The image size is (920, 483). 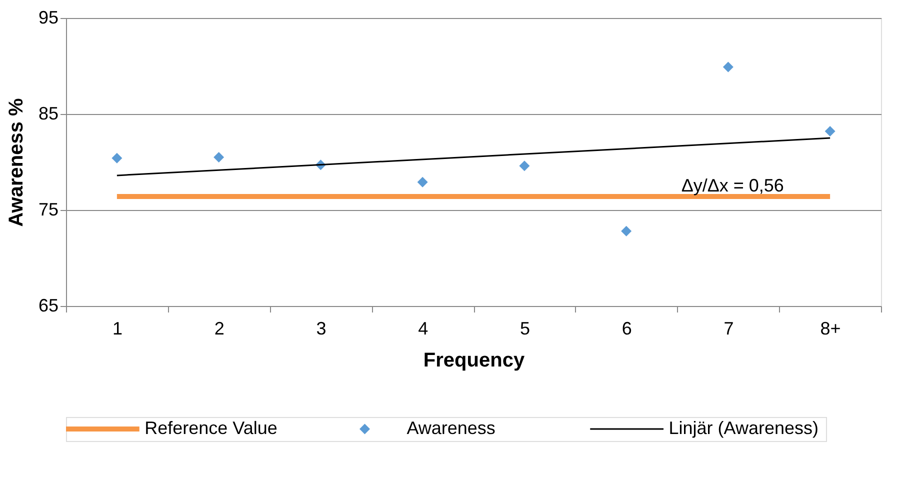 I want to click on x-tick-label: 5, so click(x=525, y=328).